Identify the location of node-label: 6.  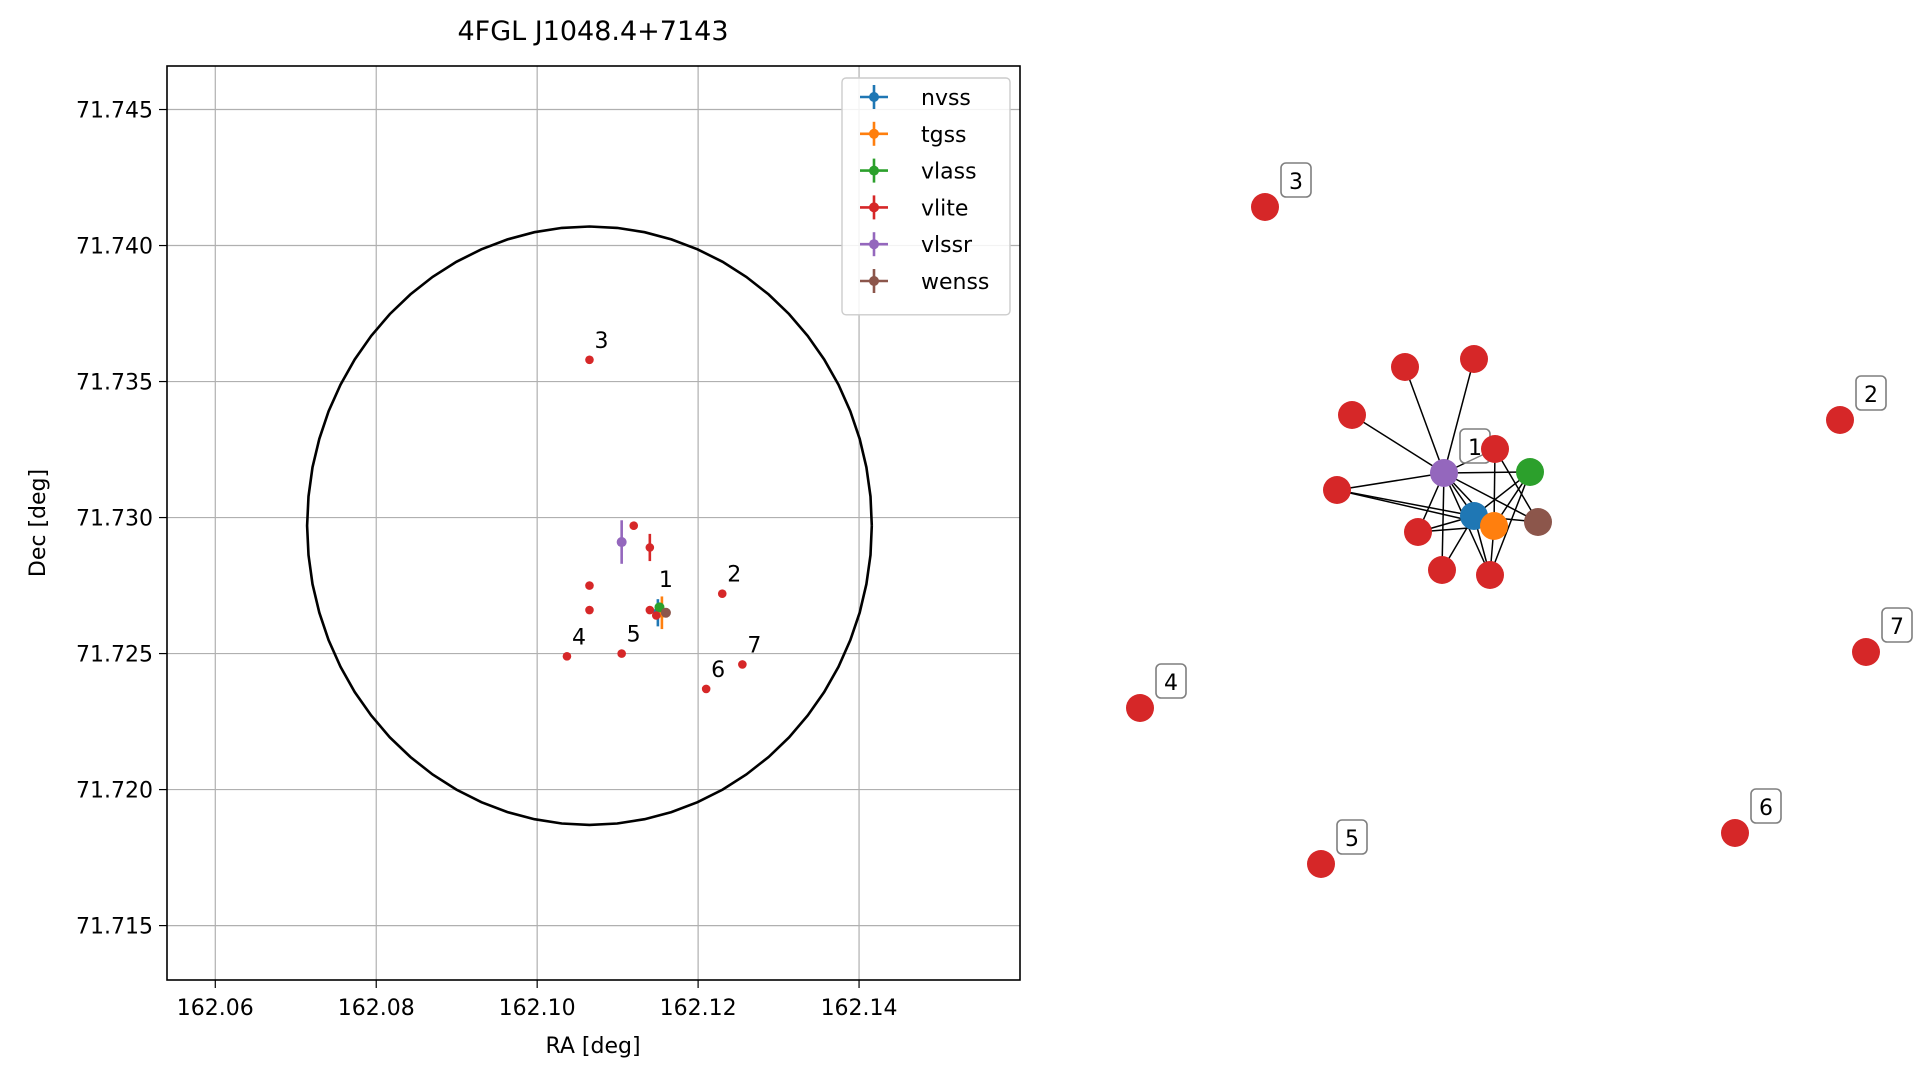
(1766, 808).